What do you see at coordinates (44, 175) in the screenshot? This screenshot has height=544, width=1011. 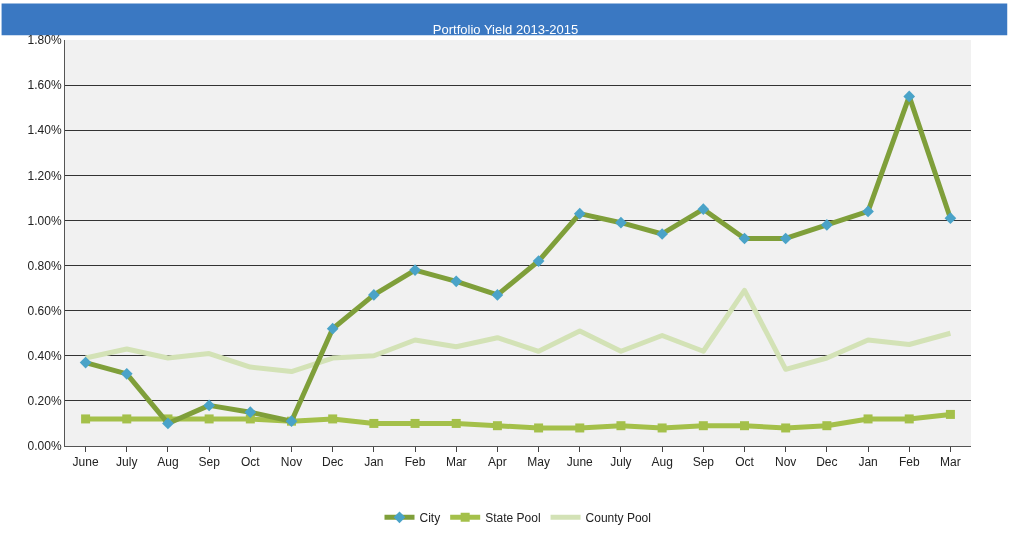 I see `y-tick-label: 1.20%` at bounding box center [44, 175].